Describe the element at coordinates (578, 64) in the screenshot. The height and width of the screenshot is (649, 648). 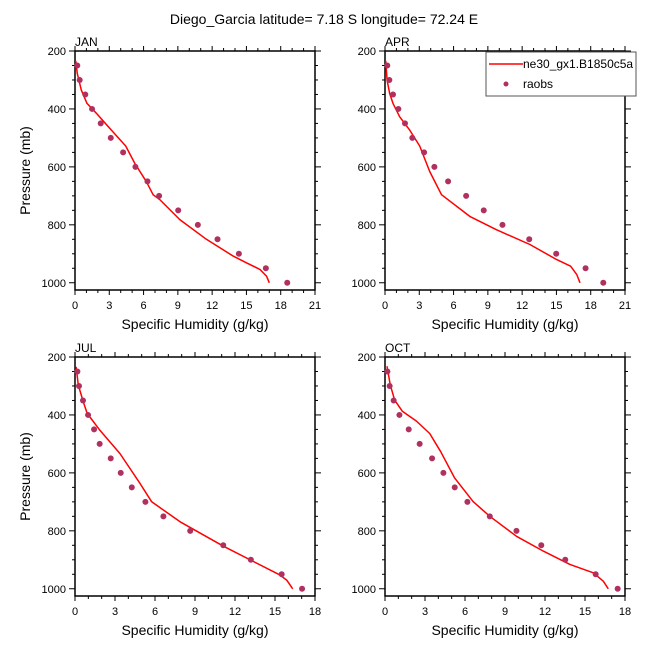
I see `legend-label: ne30_gx1.B1850c5a` at that location.